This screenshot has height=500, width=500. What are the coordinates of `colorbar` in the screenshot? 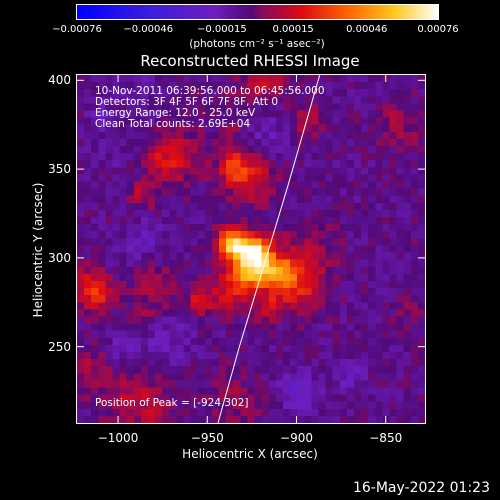 It's located at (257, 12).